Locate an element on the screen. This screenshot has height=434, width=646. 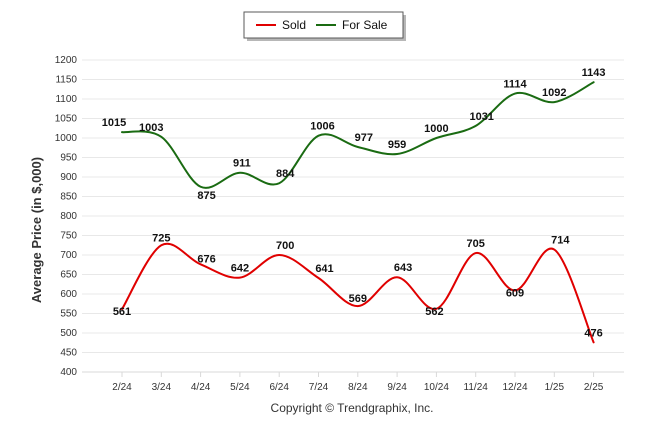
y-tick-label: 1000 is located at coordinates (66, 138).